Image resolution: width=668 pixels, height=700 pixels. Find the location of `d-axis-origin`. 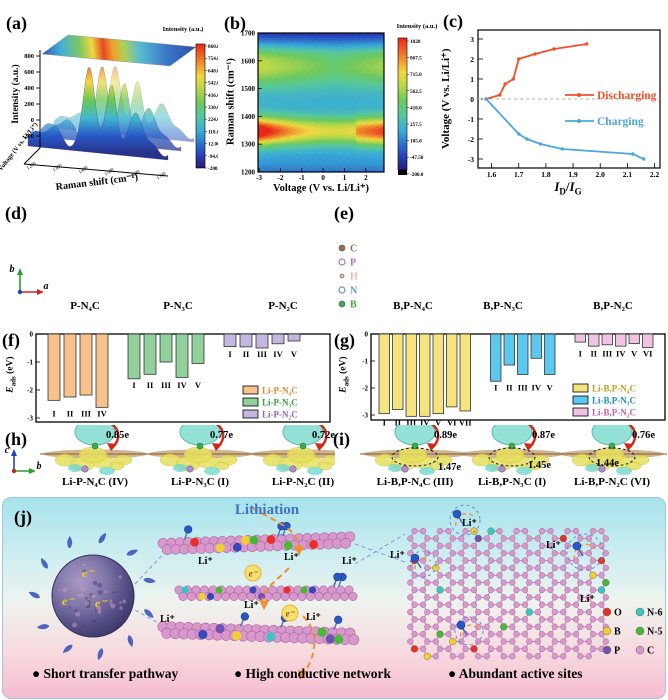

d-axis-origin is located at coordinates (20, 292).